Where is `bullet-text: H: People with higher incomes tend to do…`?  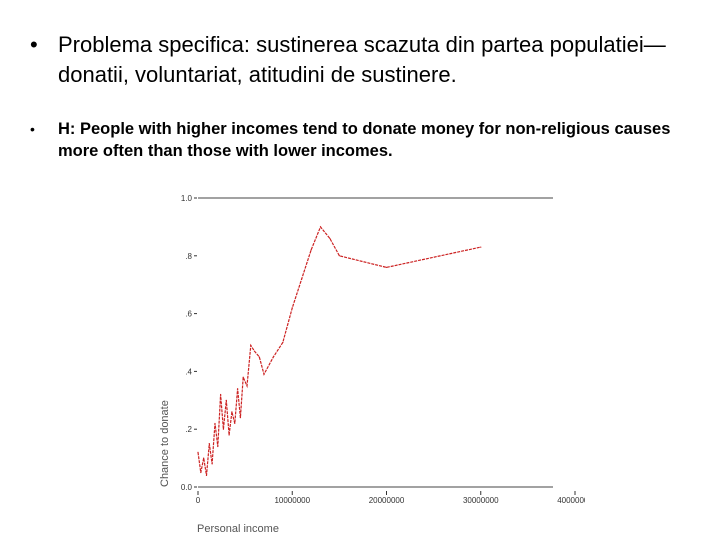
bullet-text: H: People with higher incomes tend to do… is located at coordinates (364, 140).